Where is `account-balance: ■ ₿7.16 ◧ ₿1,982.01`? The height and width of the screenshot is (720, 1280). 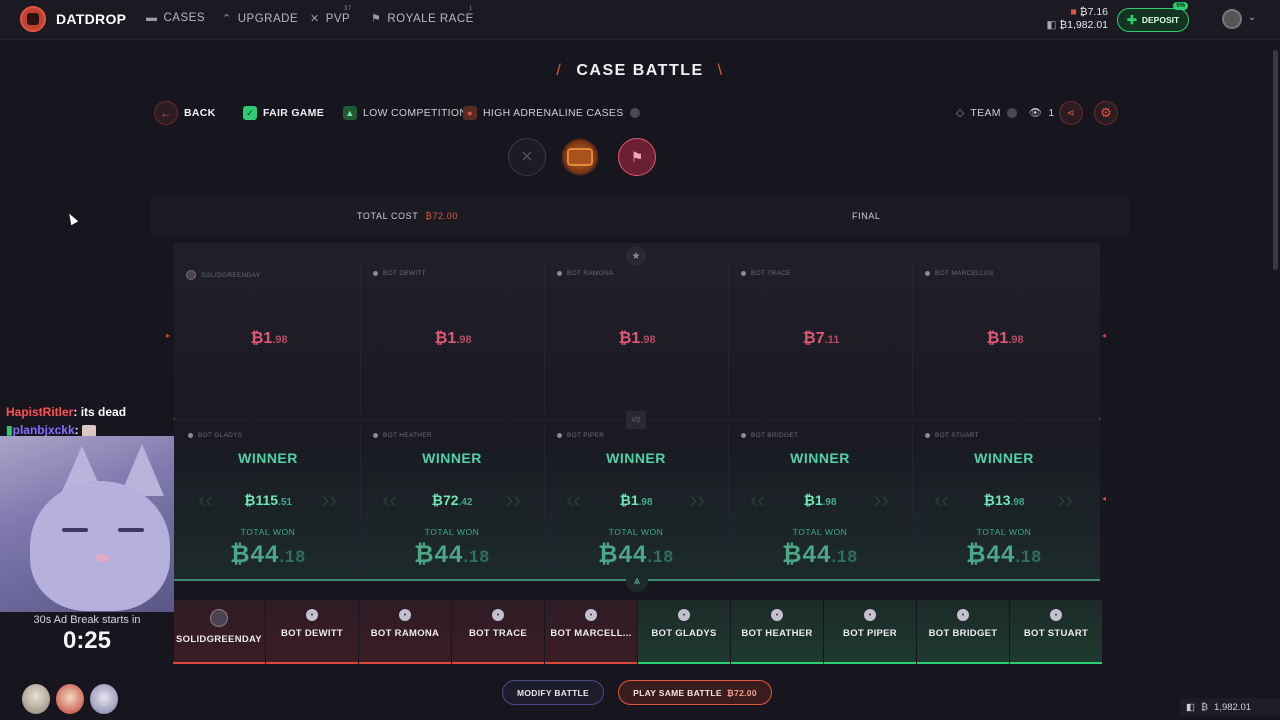
account-balance: ■ ₿7.16 ◧ ₿1,982.01 is located at coordinates (1077, 18).